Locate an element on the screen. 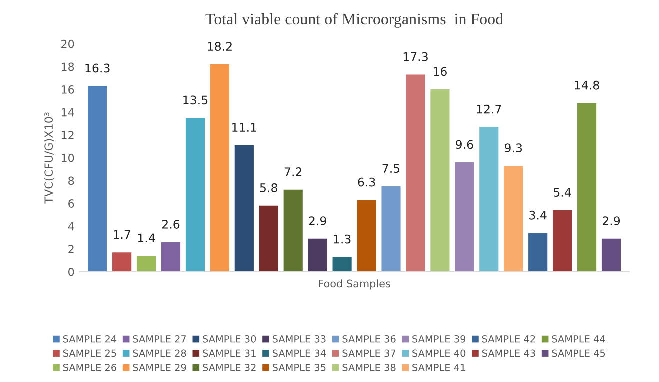 The height and width of the screenshot is (382, 659). data-label: 13.5 is located at coordinates (196, 100).